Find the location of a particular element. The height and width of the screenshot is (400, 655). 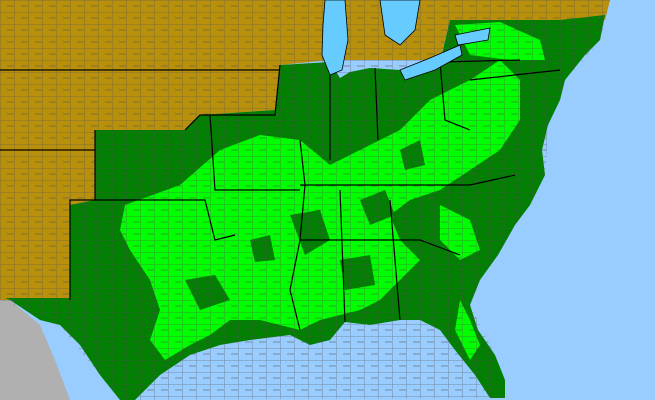

great-lakes is located at coordinates (406, 40).